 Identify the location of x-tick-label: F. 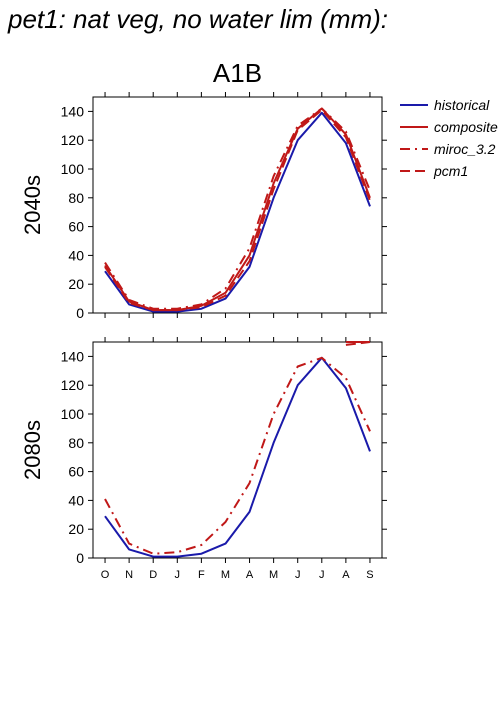
(201, 575).